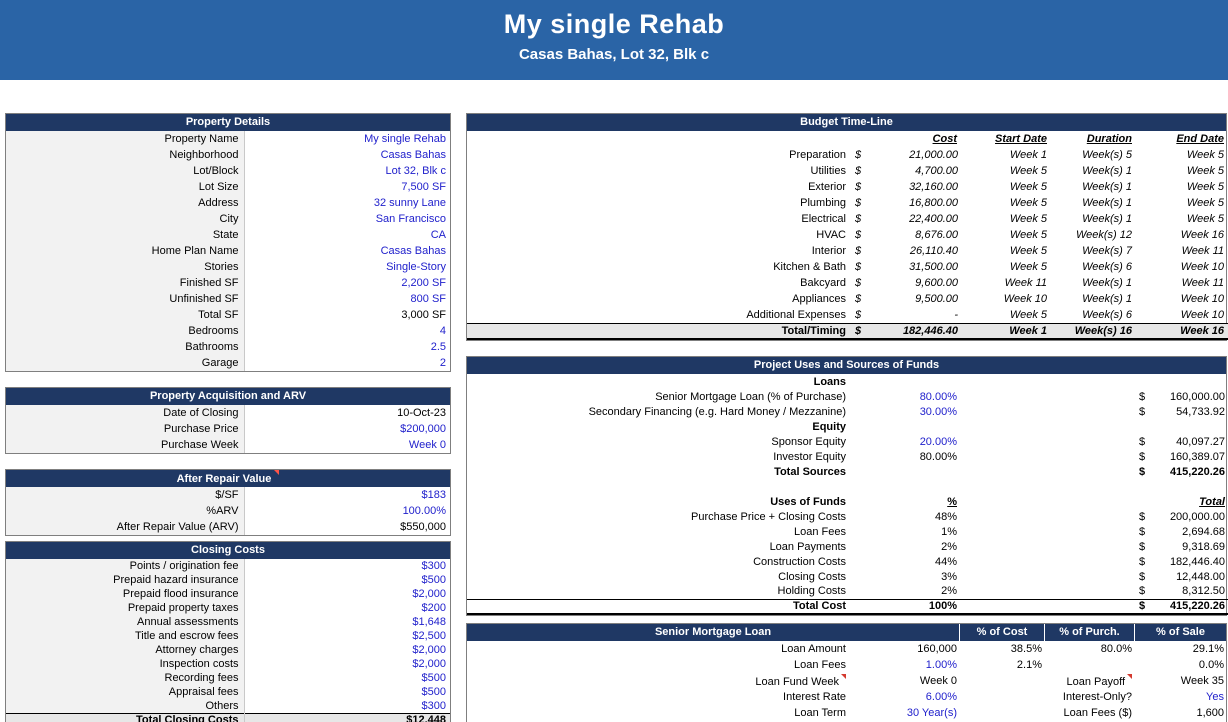 The width and height of the screenshot is (1228, 722). What do you see at coordinates (906, 267) in the screenshot?
I see `cost-cell: $31,500.00` at bounding box center [906, 267].